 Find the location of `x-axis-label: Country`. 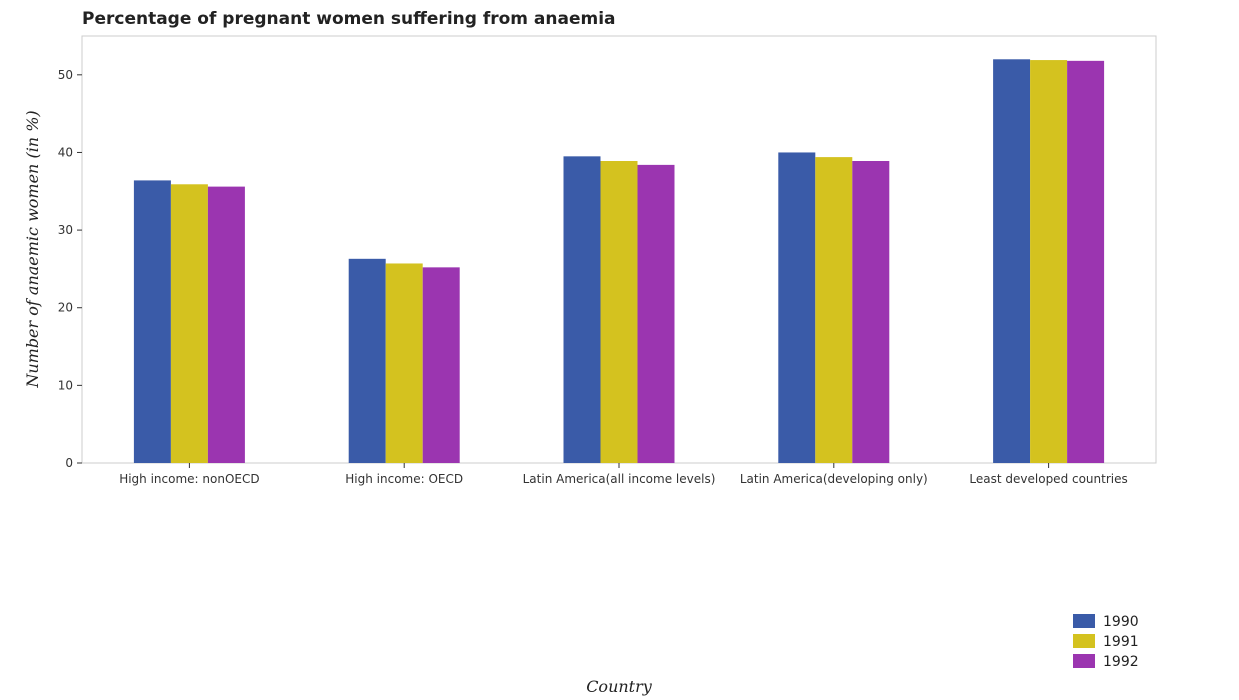

x-axis-label: Country is located at coordinates (619, 686).